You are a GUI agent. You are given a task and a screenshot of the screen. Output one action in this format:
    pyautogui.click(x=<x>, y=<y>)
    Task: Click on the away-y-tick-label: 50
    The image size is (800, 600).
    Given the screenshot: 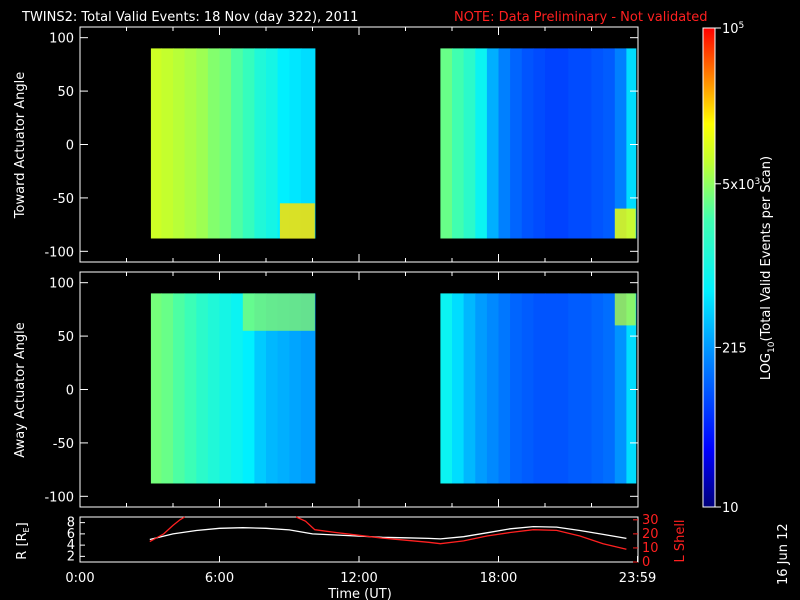 What is the action you would take?
    pyautogui.click(x=65, y=337)
    